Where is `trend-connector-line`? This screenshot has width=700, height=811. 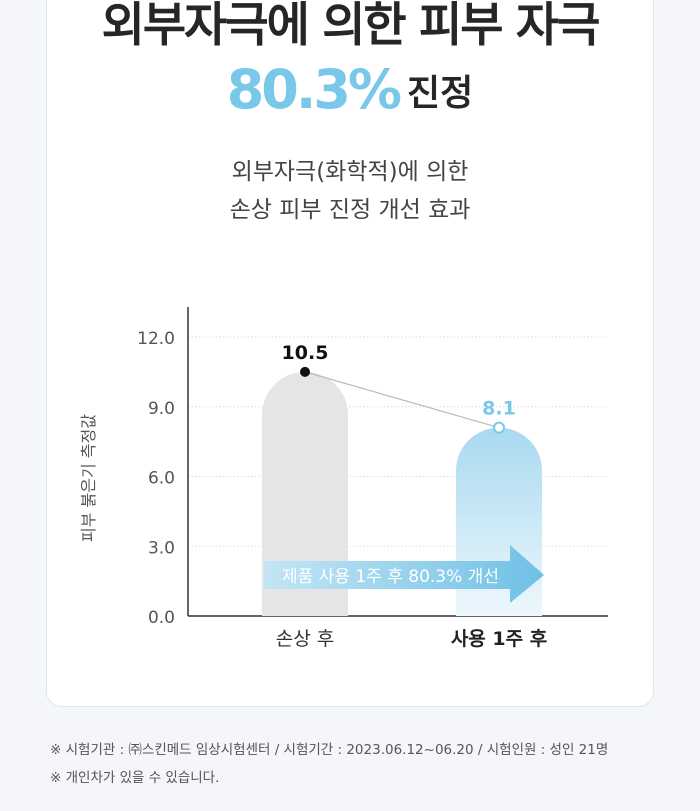
trend-connector-line is located at coordinates (402, 400).